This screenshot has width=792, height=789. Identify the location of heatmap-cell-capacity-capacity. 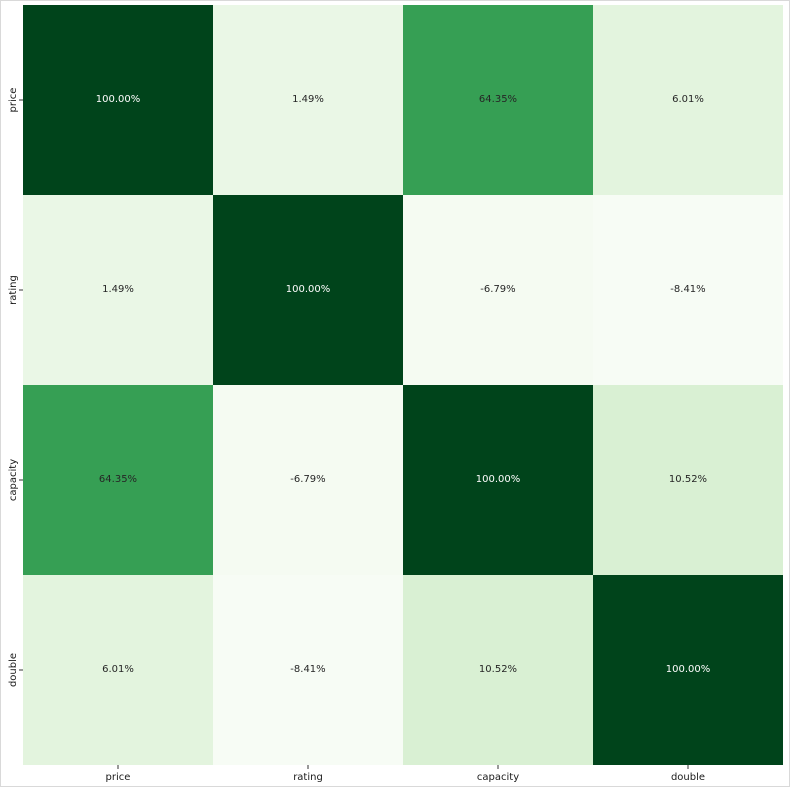
(498, 480).